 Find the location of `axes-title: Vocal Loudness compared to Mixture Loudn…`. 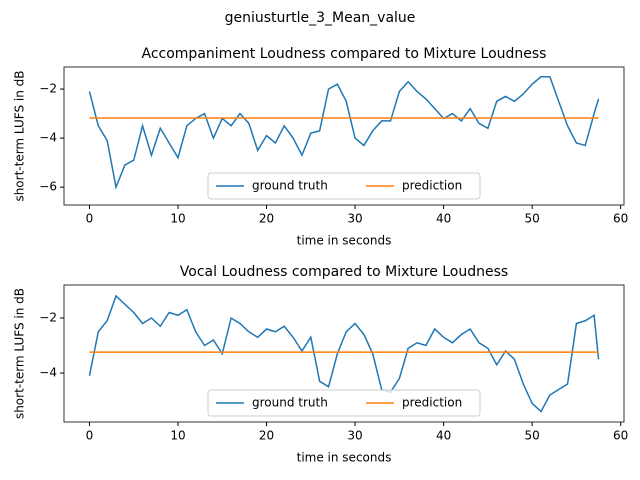

axes-title: Vocal Loudness compared to Mixture Loudn… is located at coordinates (344, 272).